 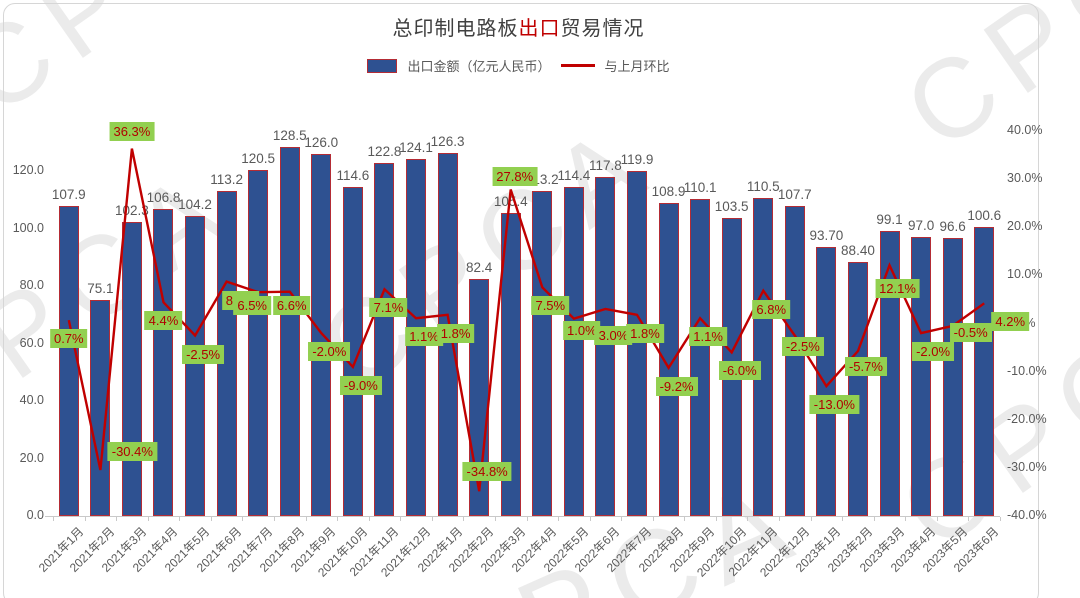 What do you see at coordinates (447, 141) in the screenshot?
I see `bar-value-label: 126.3` at bounding box center [447, 141].